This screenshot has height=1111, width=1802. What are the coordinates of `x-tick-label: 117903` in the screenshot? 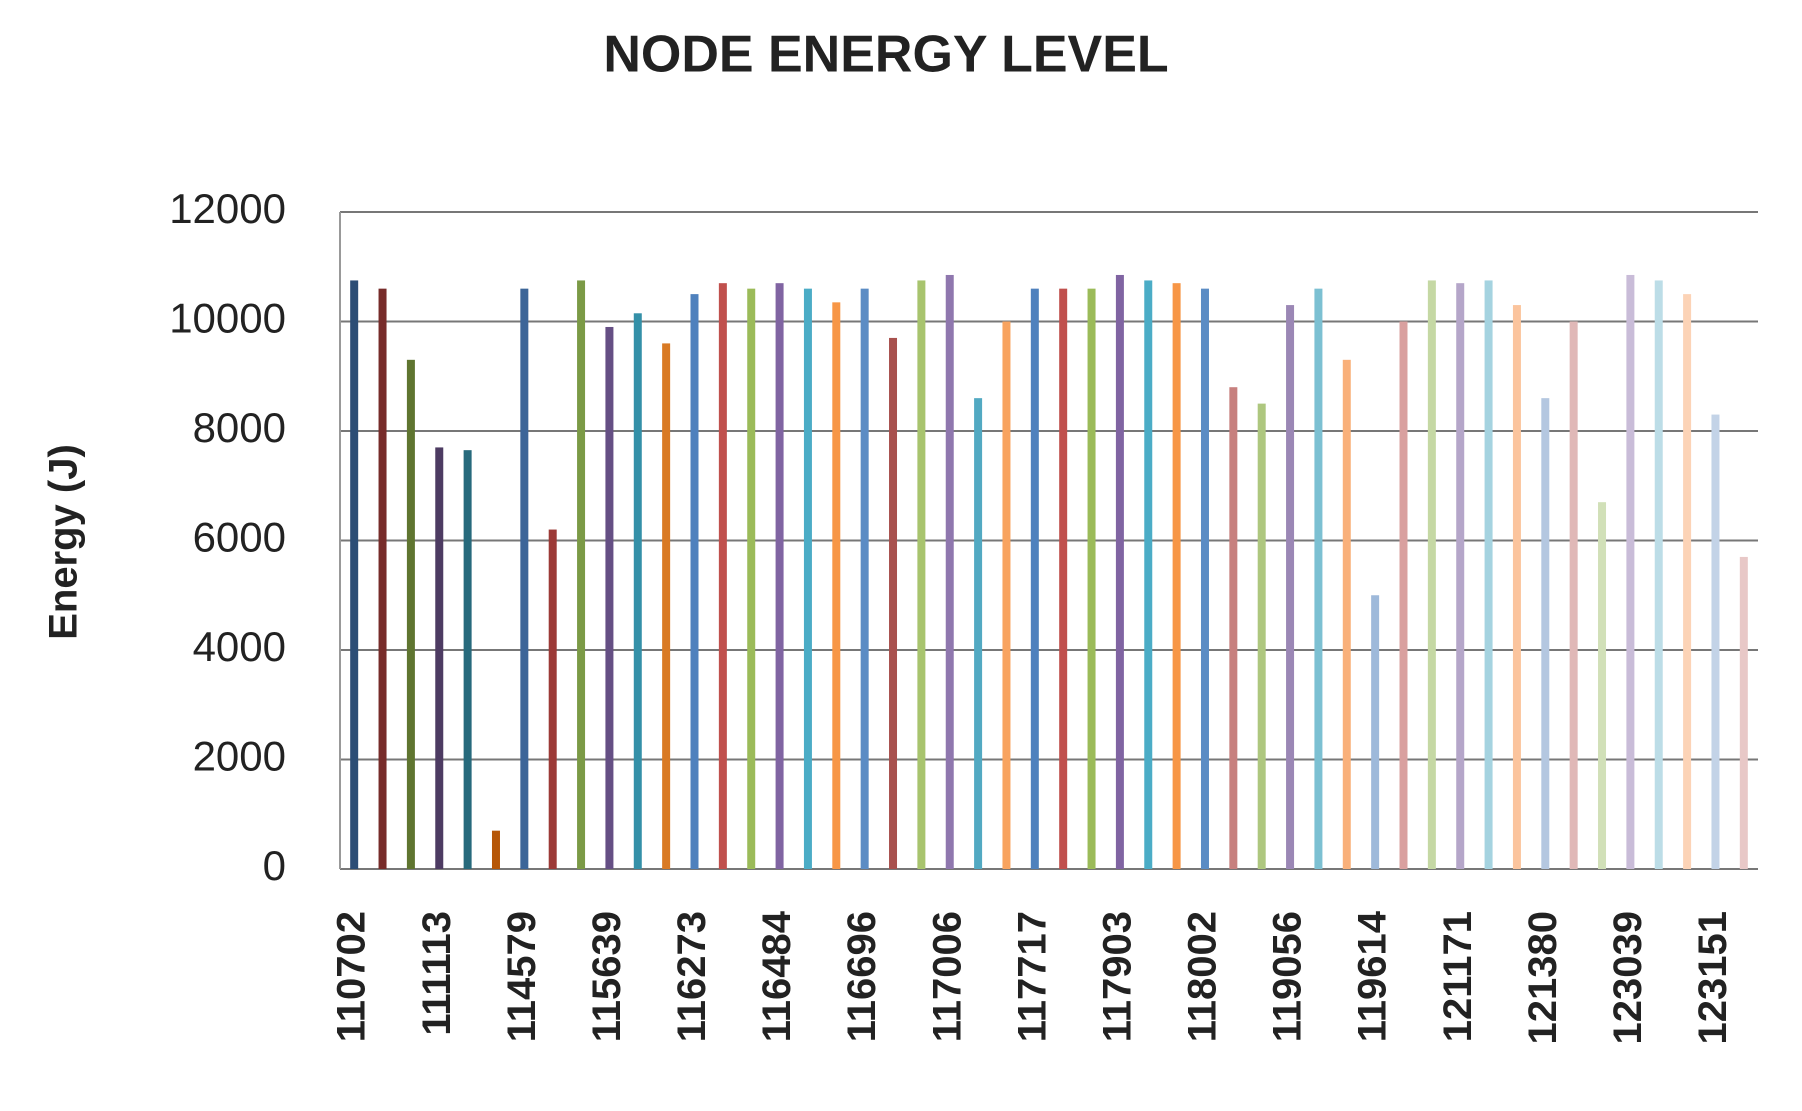 It's located at (1117, 976).